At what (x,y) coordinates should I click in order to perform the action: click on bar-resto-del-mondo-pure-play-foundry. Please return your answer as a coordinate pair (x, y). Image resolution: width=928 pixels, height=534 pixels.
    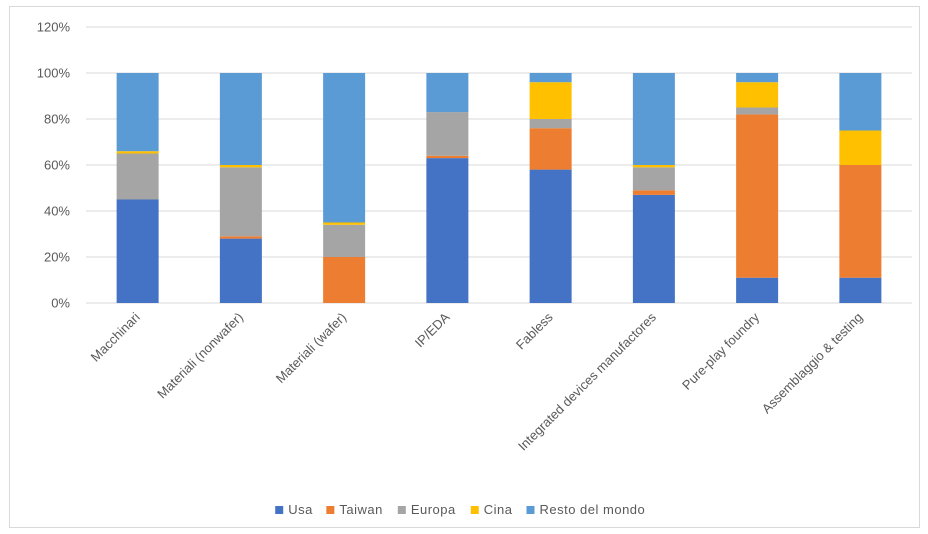
    Looking at the image, I should click on (757, 78).